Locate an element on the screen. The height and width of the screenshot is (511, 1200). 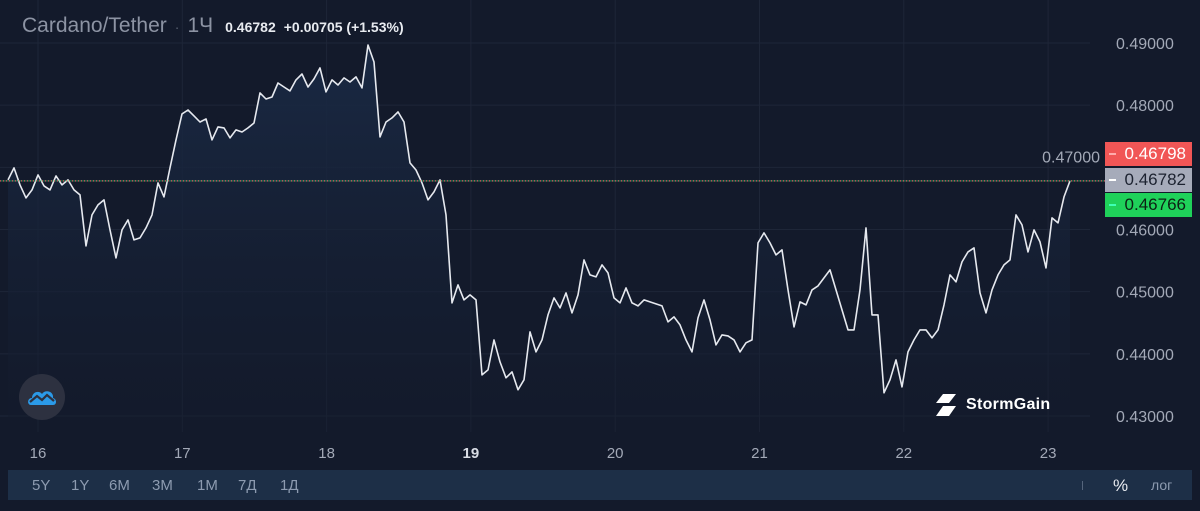
y-tick-label: 0.44000 is located at coordinates (1145, 355).